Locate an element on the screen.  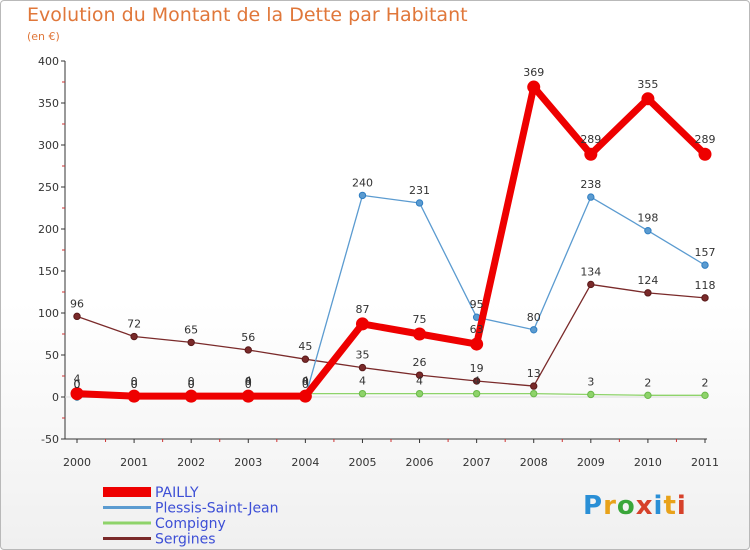
logo-letter: o is located at coordinates (626, 506).